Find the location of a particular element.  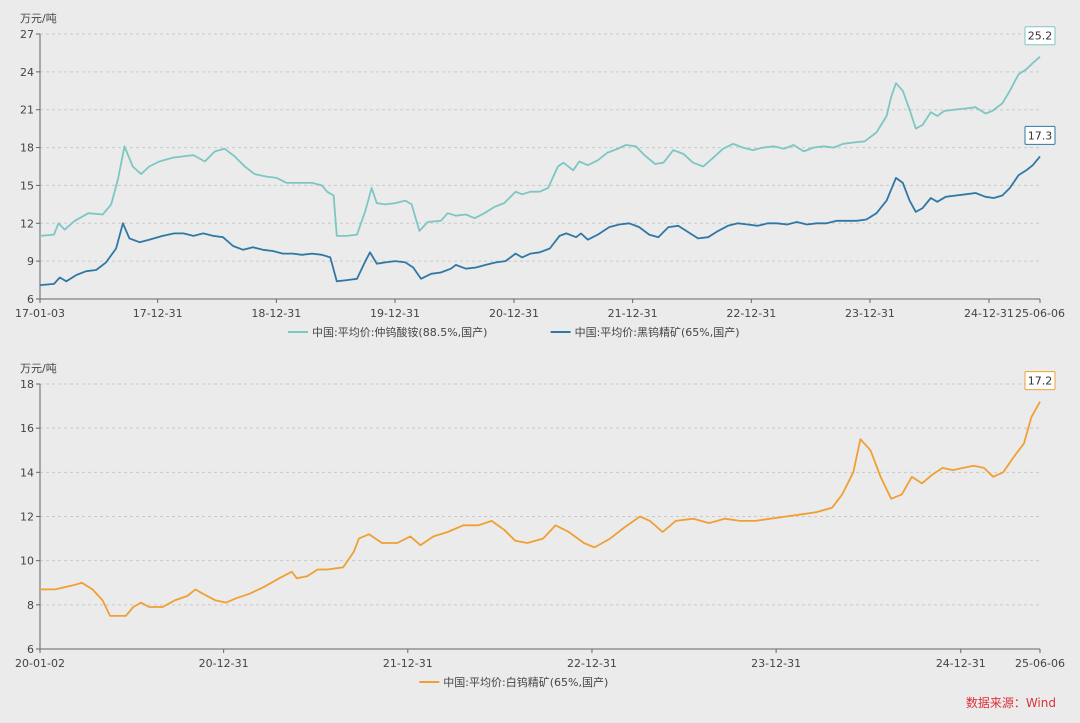

y-tick-label: 16 is located at coordinates (27, 428).